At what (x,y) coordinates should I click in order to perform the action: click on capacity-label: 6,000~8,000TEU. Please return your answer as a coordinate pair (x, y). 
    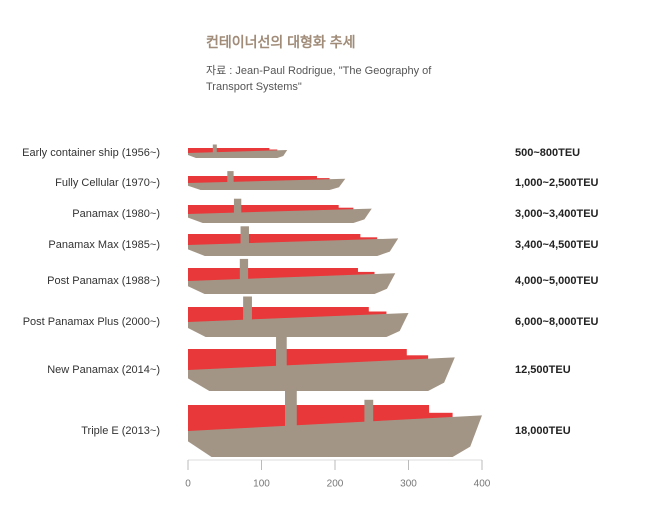
    Looking at the image, I should click on (557, 322).